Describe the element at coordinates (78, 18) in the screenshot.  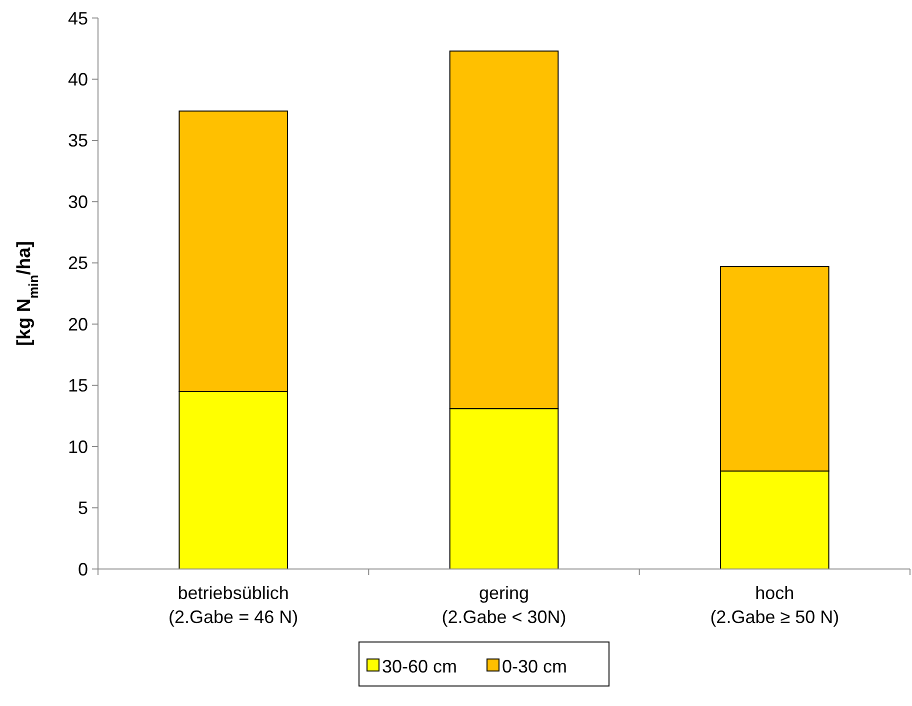
I see `y-tick-label: 45` at that location.